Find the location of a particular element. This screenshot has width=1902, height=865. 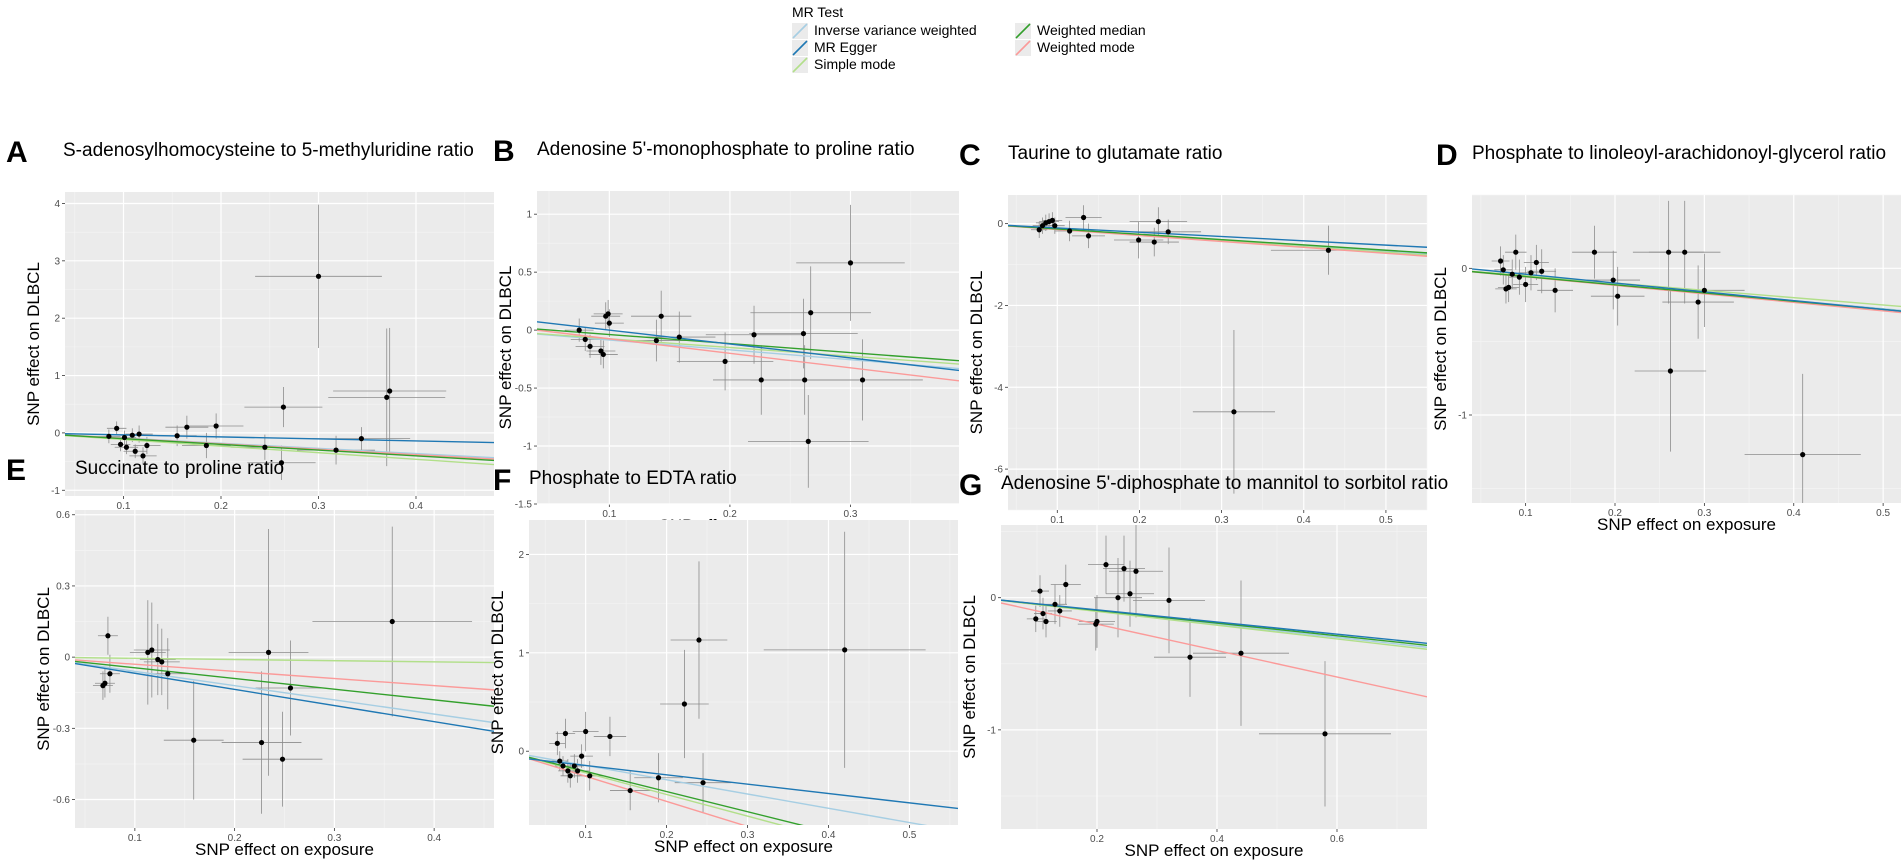

y-tick-label: -1.5 is located at coordinates (524, 505).